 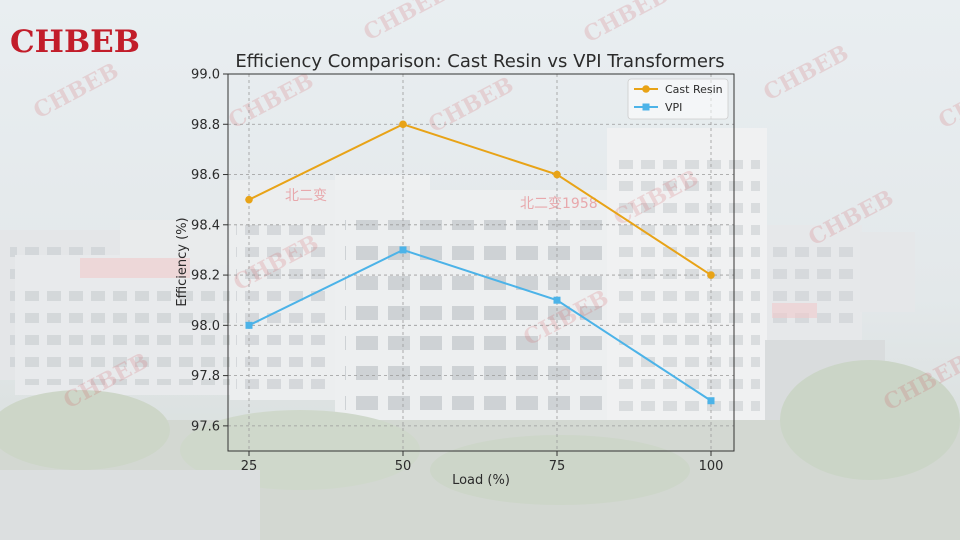 What do you see at coordinates (205, 175) in the screenshot?
I see `y-tick-label: 98.6` at bounding box center [205, 175].